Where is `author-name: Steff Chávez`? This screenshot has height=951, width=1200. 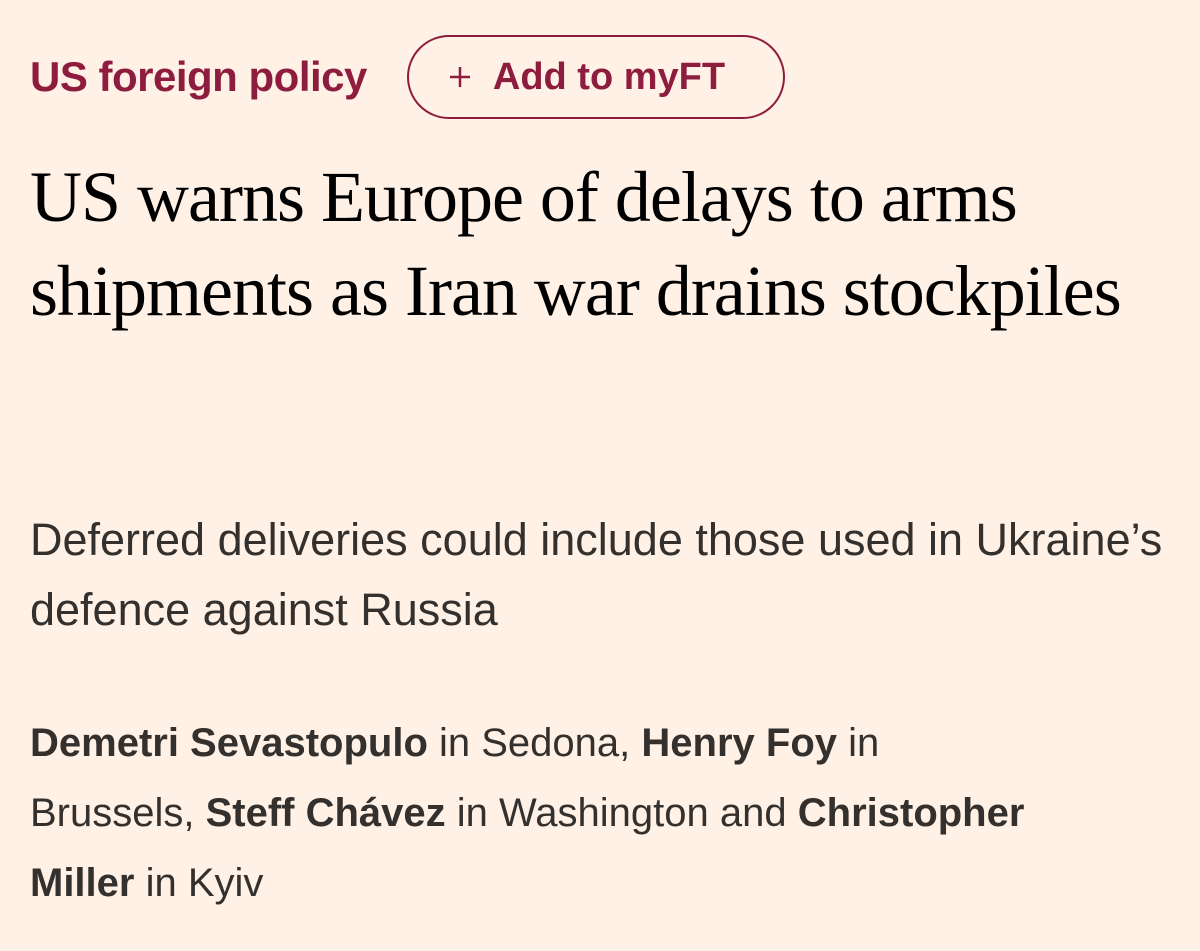 author-name: Steff Chávez is located at coordinates (325, 813).